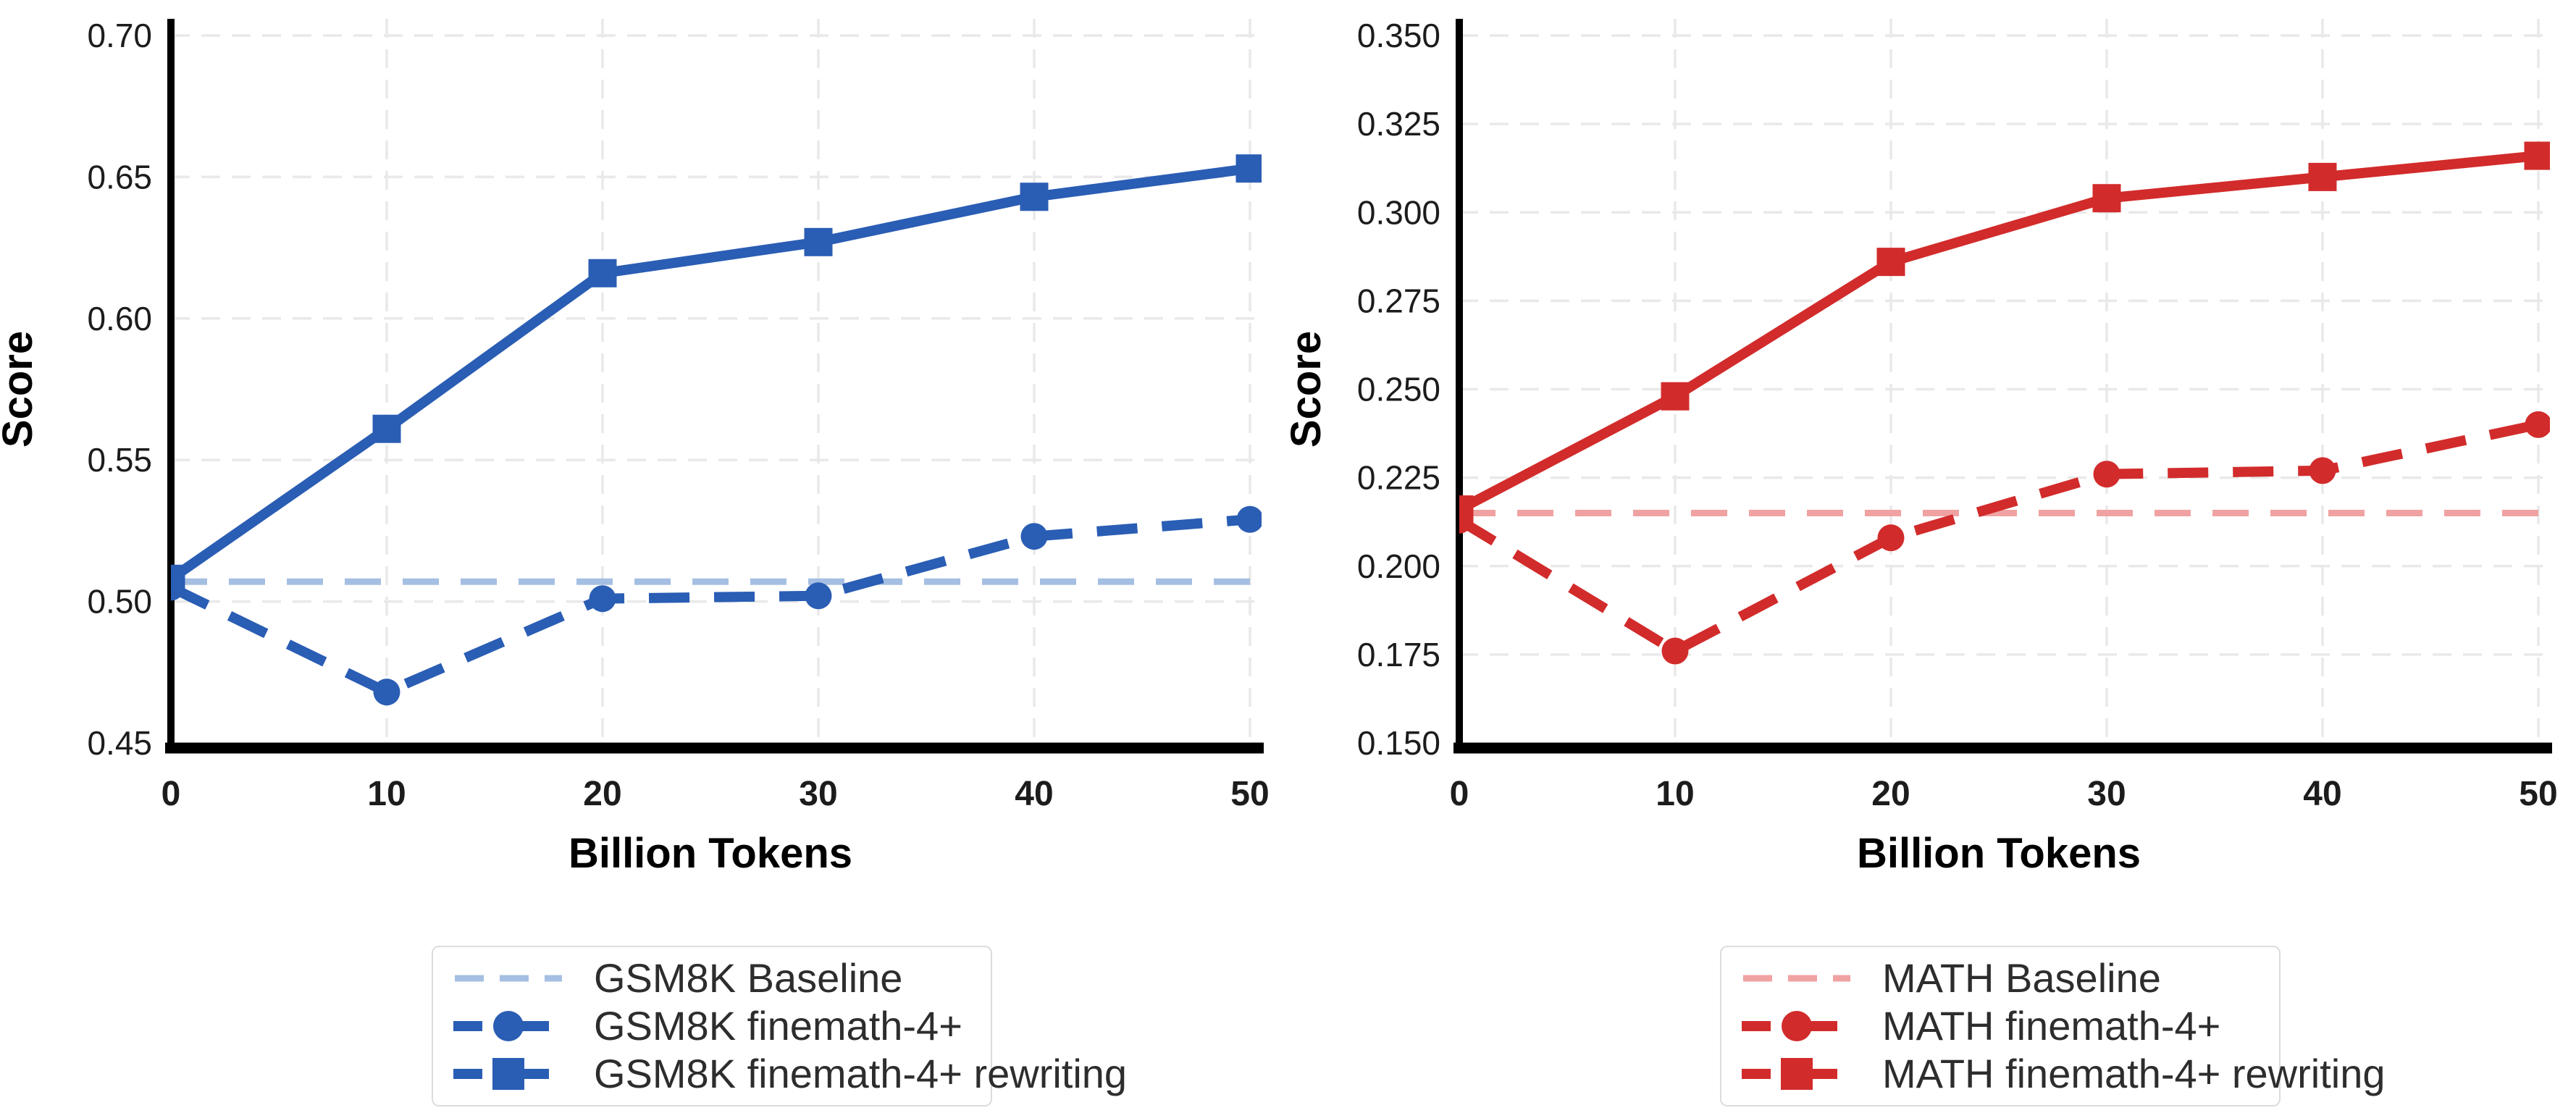  What do you see at coordinates (119, 389) in the screenshot?
I see `y-tick-labels: 0.45 0.50 0.55 0.60 0.65 0.70` at bounding box center [119, 389].